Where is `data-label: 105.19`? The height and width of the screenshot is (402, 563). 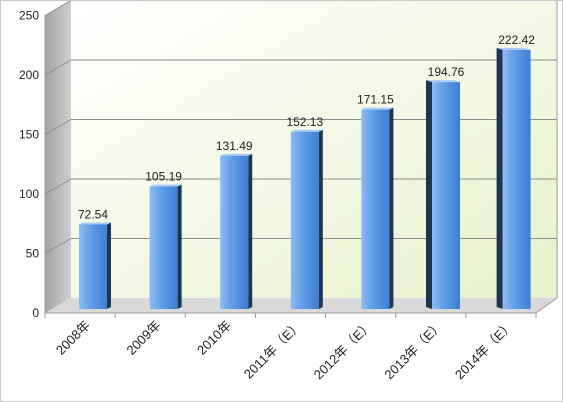 data-label: 105.19 is located at coordinates (163, 176).